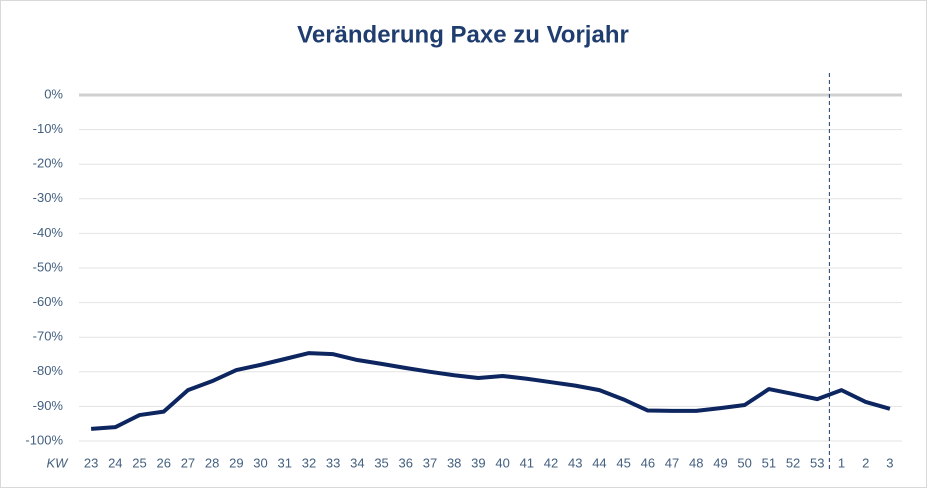  What do you see at coordinates (575, 462) in the screenshot?
I see `x-tick-label: 43` at bounding box center [575, 462].